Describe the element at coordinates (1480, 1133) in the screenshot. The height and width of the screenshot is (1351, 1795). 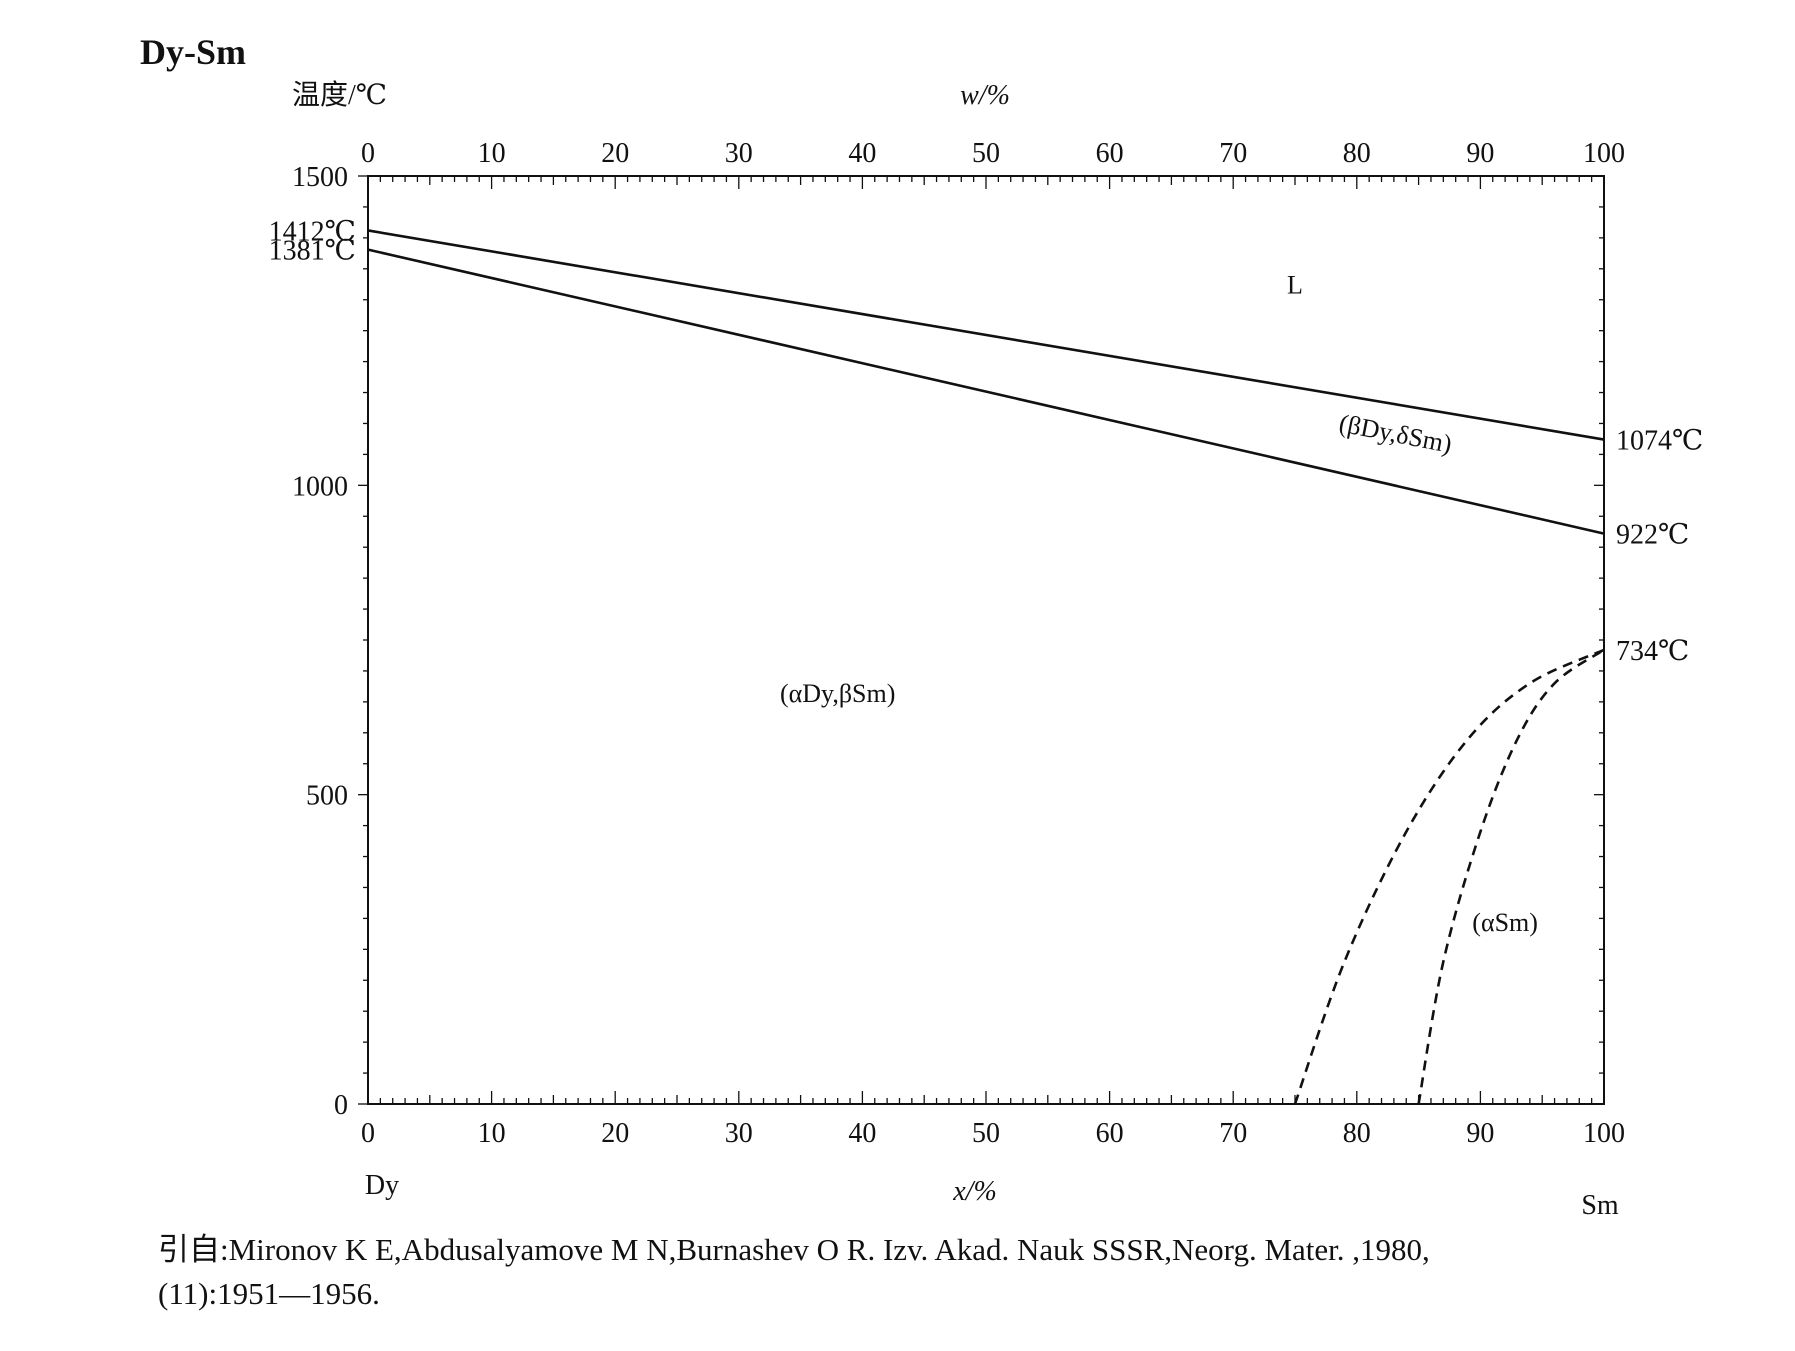
I see `bottom-tick-label: 90` at that location.